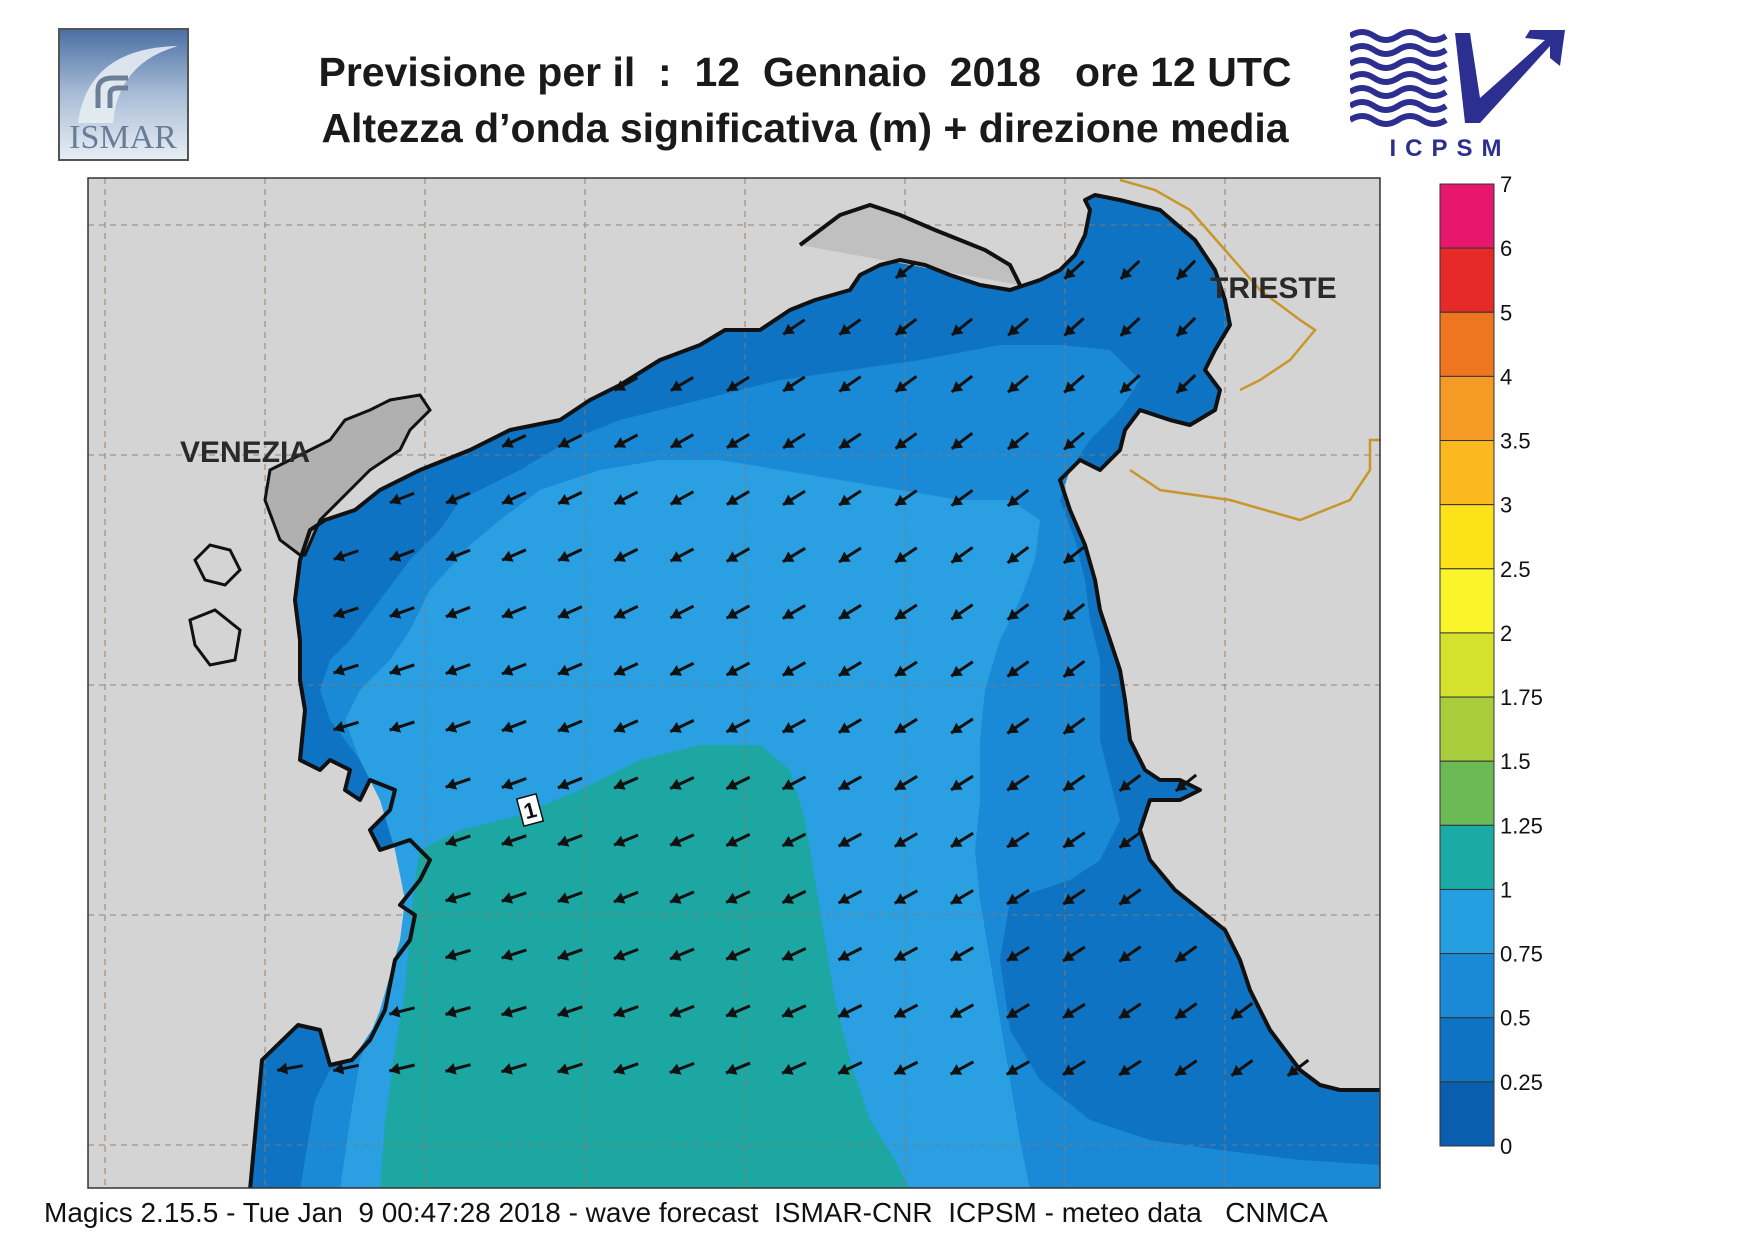  I want to click on colorbar-tick-label: 0.75, so click(1521, 954).